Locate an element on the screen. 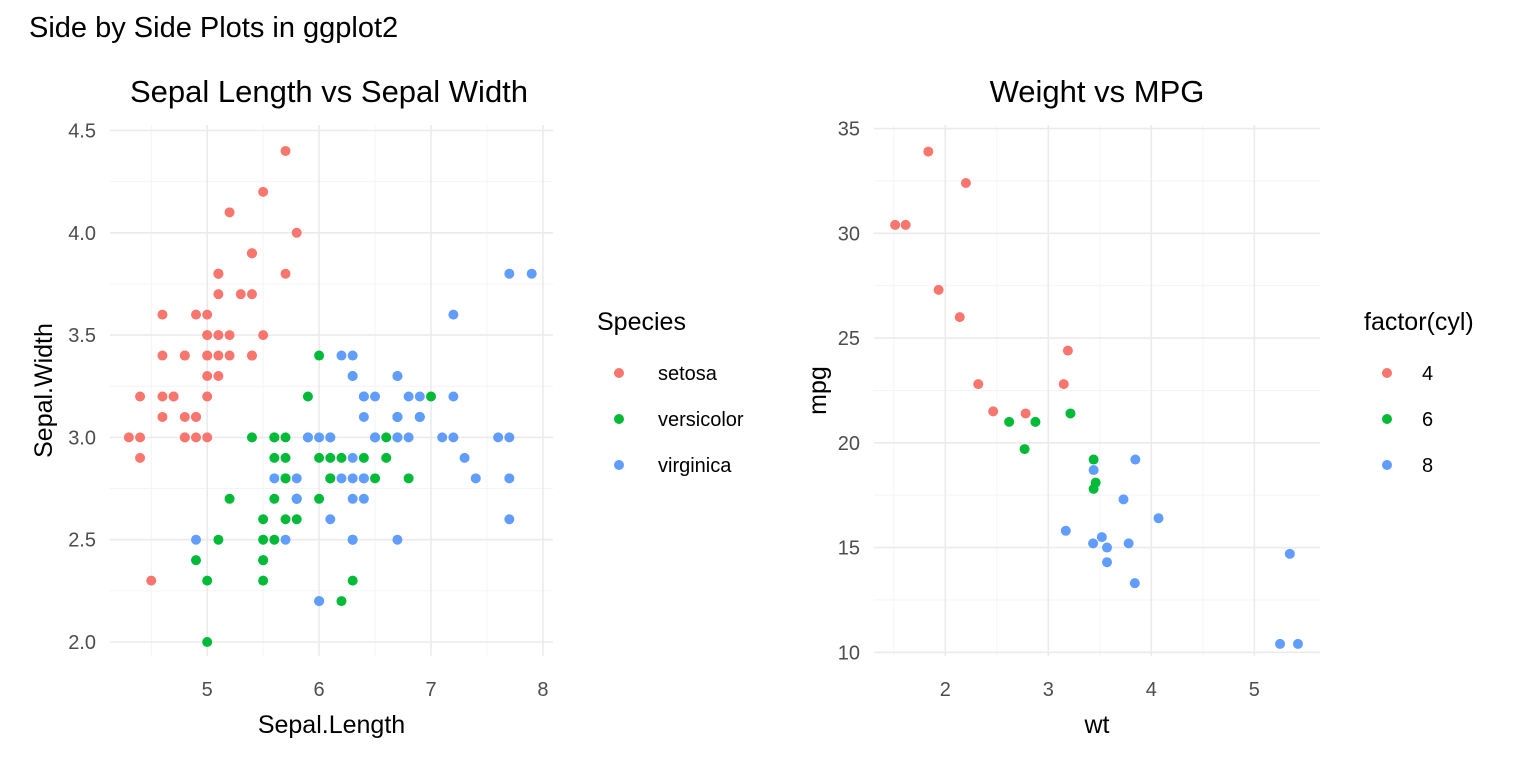  y-axis-title: mpg is located at coordinates (818, 390).